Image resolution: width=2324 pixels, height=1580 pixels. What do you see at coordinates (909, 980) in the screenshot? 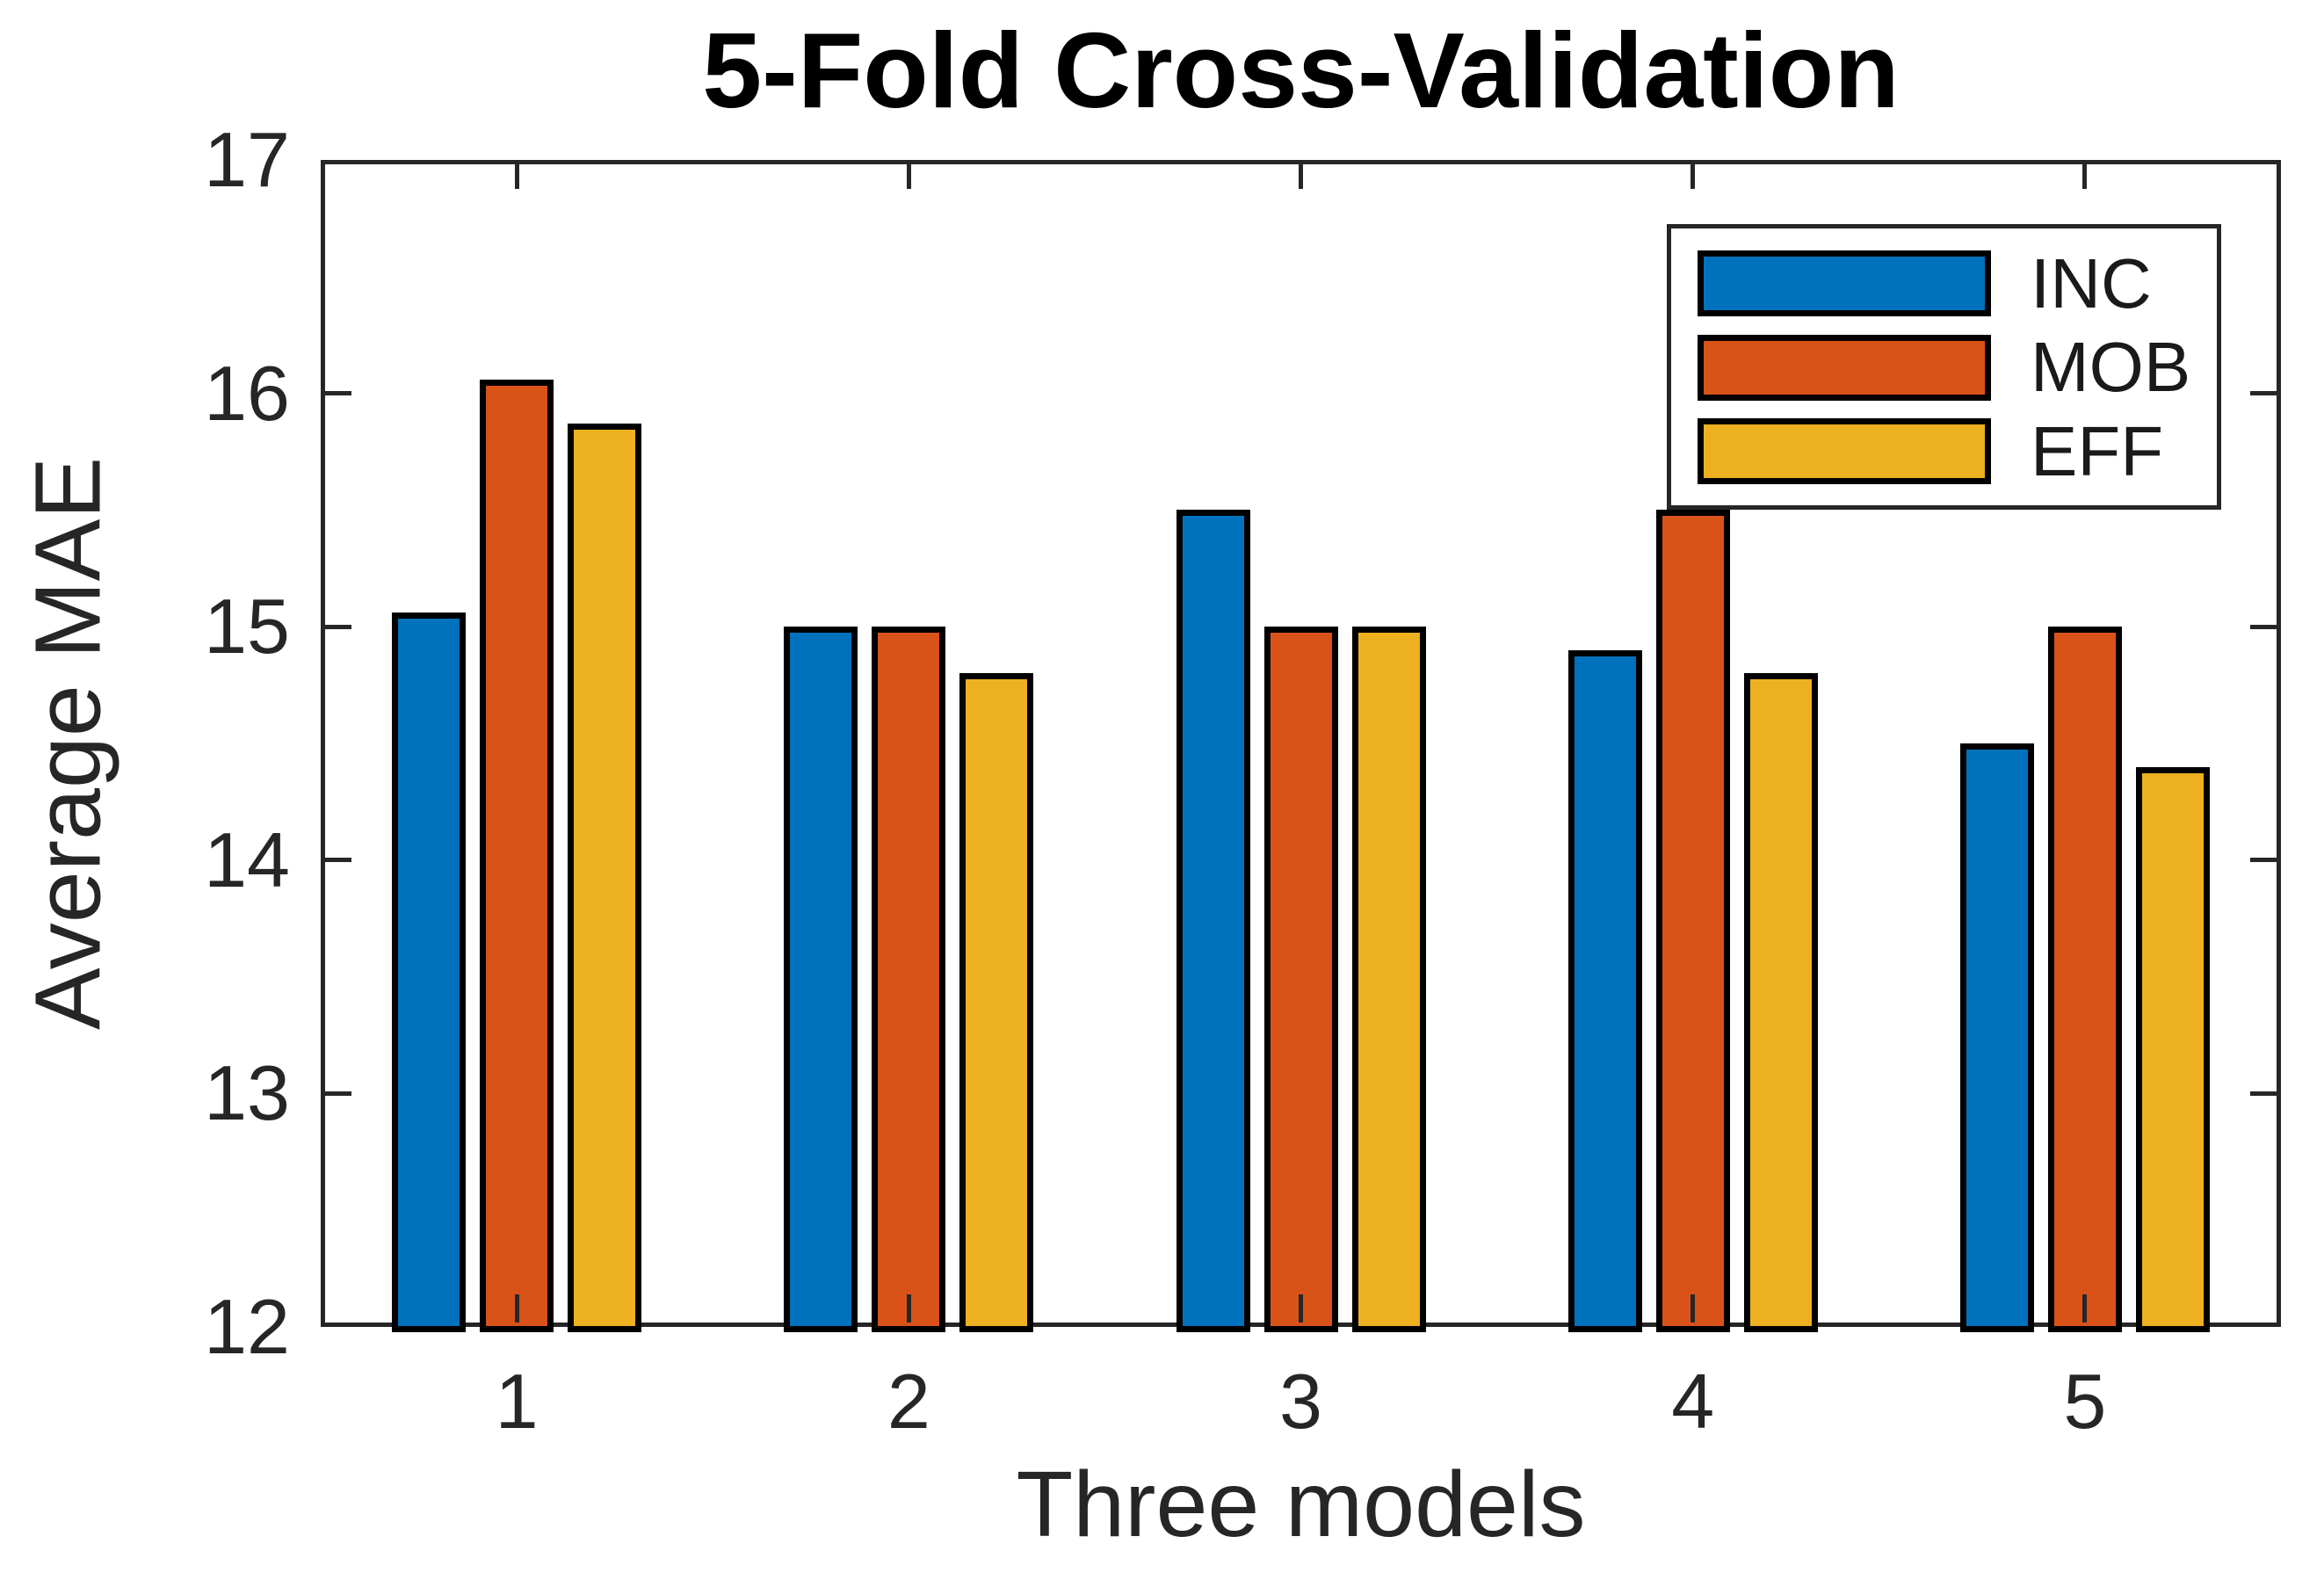
I see `bar-mob-fold2` at bounding box center [909, 980].